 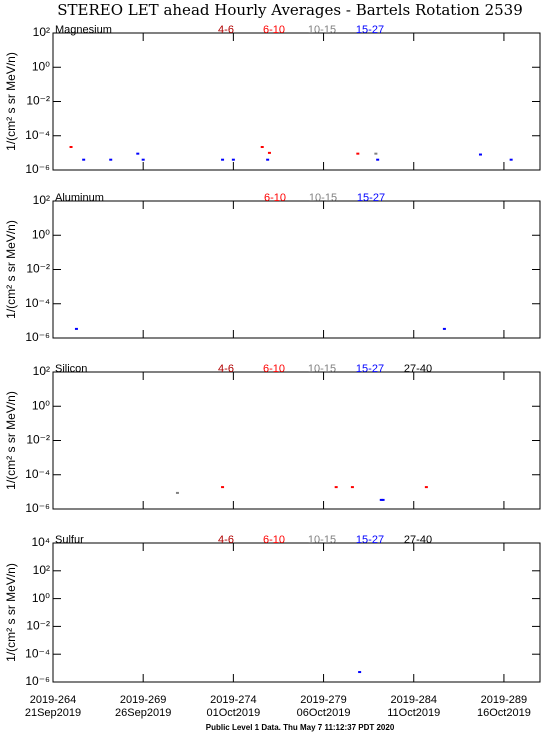 I want to click on x-tick-label: 06Oct2019, so click(x=324, y=713).